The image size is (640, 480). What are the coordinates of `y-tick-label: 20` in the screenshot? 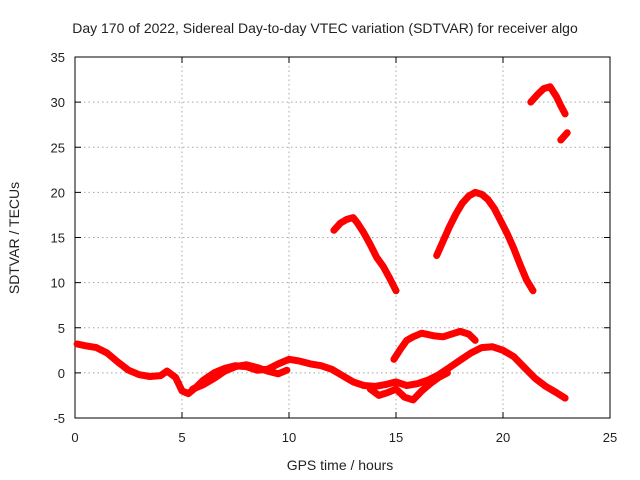 It's located at (58, 192).